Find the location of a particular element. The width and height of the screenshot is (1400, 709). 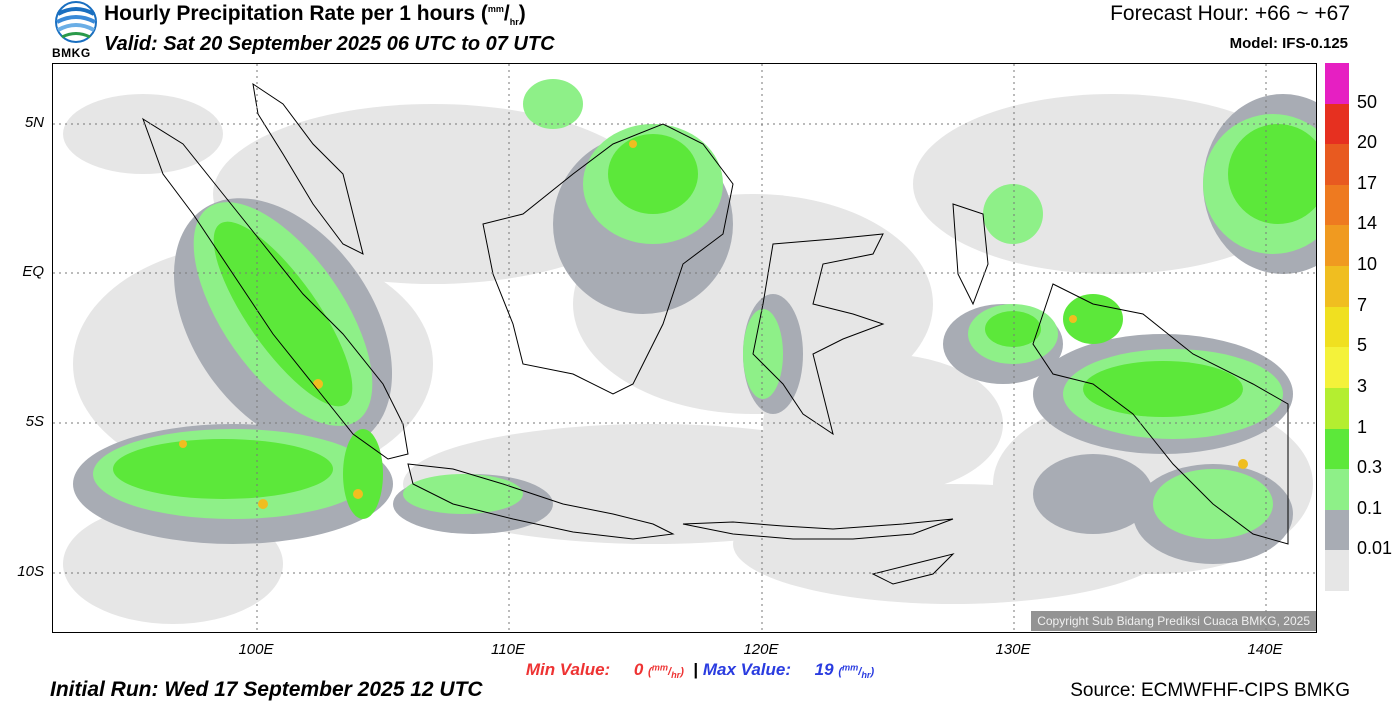

borneo-outline is located at coordinates (608, 259).